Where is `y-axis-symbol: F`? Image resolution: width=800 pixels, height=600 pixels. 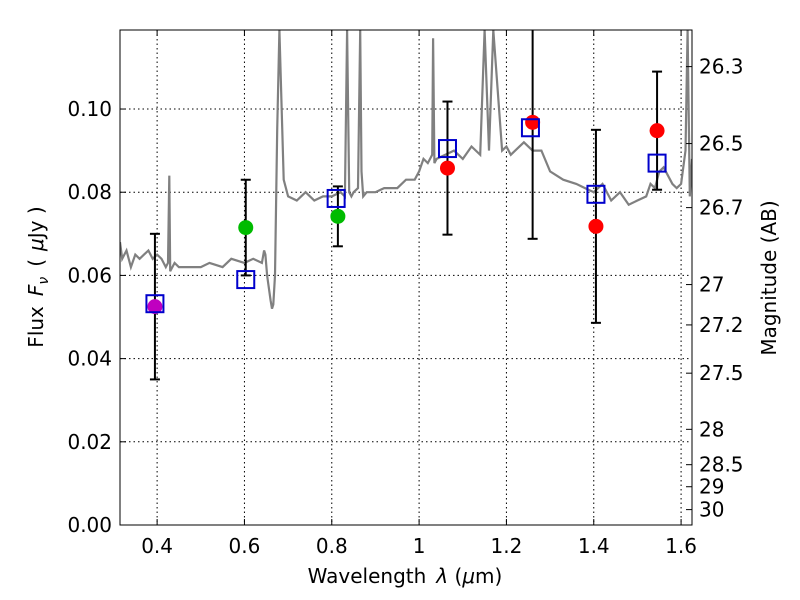 y-axis-symbol: F is located at coordinates (36, 290).